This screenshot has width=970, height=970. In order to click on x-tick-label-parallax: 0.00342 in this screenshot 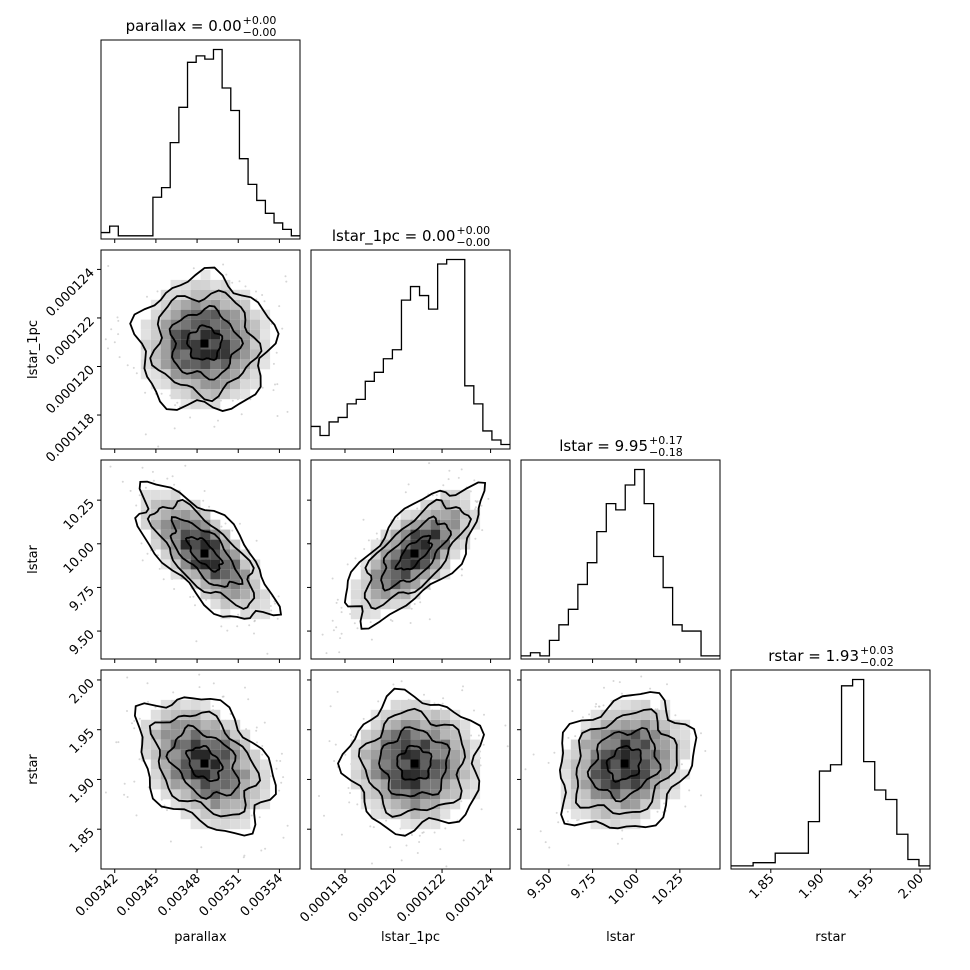, I will do `click(97, 895)`.